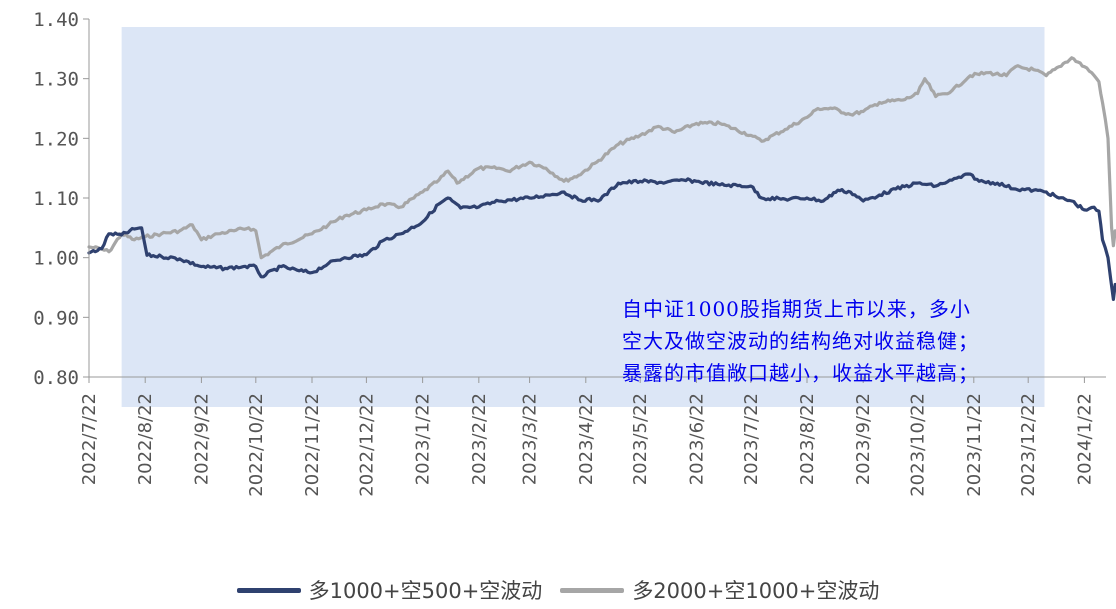  I want to click on x-tick-label: 2022/11/22, so click(312, 445).